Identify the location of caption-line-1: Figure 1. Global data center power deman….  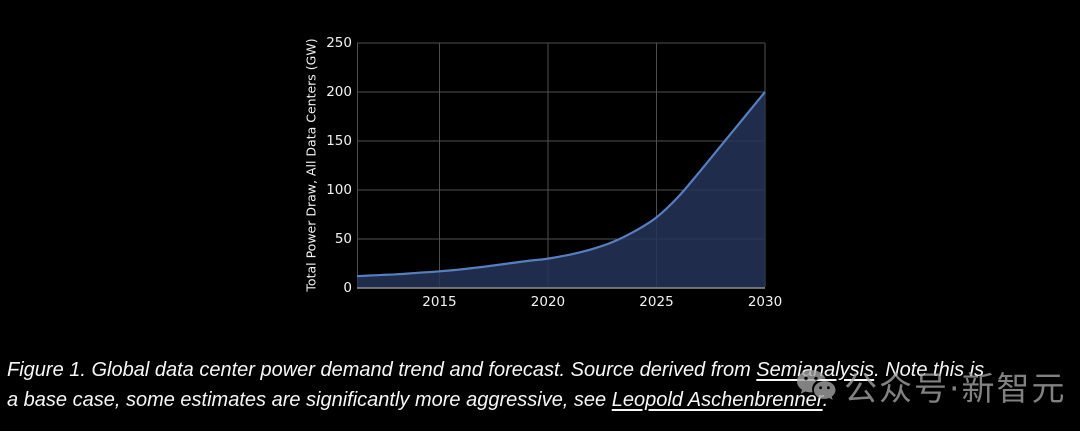
(495, 370).